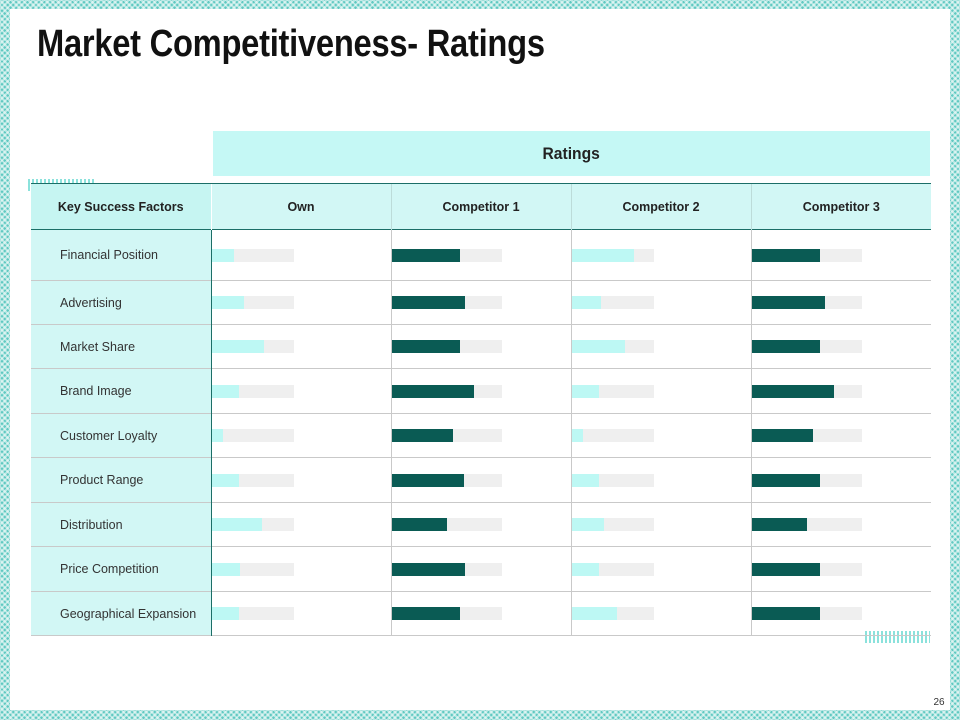 This screenshot has width=960, height=720. I want to click on table-row: Customer Loyalty, so click(481, 435).